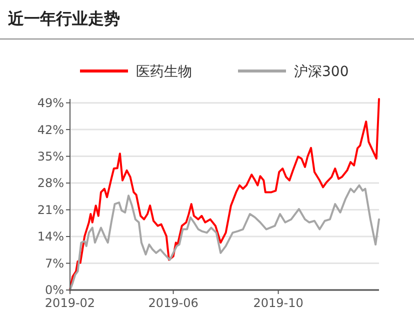  Describe the element at coordinates (164, 72) in the screenshot. I see `legend-label: 医药生物` at that location.